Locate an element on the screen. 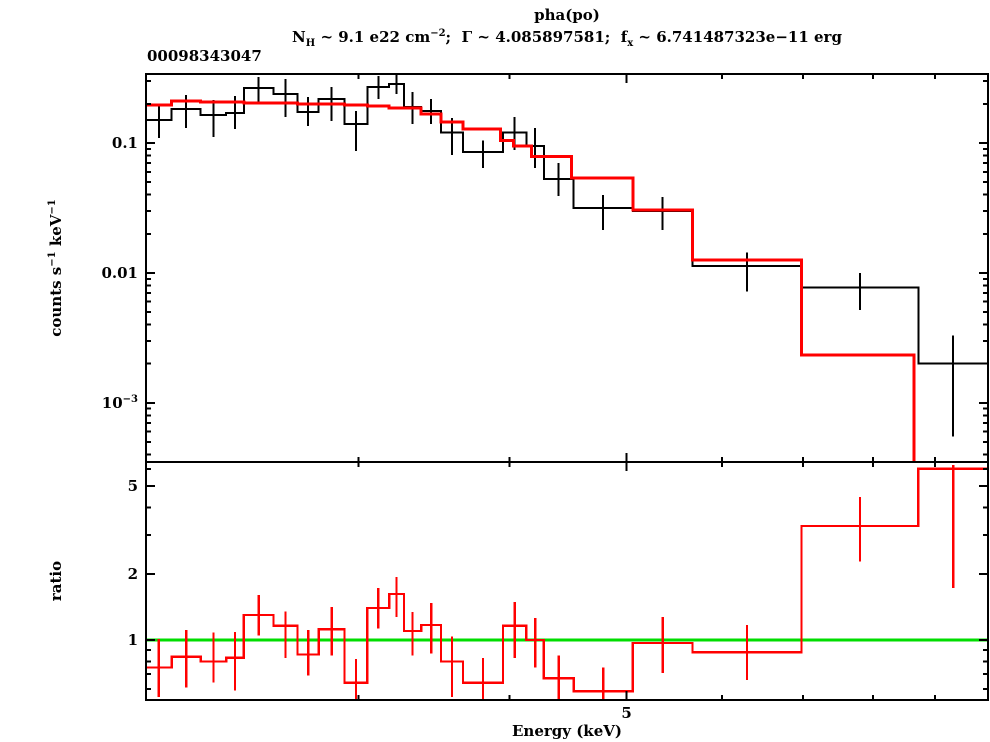 This screenshot has height=742, width=990. tick-label: 2 is located at coordinates (133, 574).